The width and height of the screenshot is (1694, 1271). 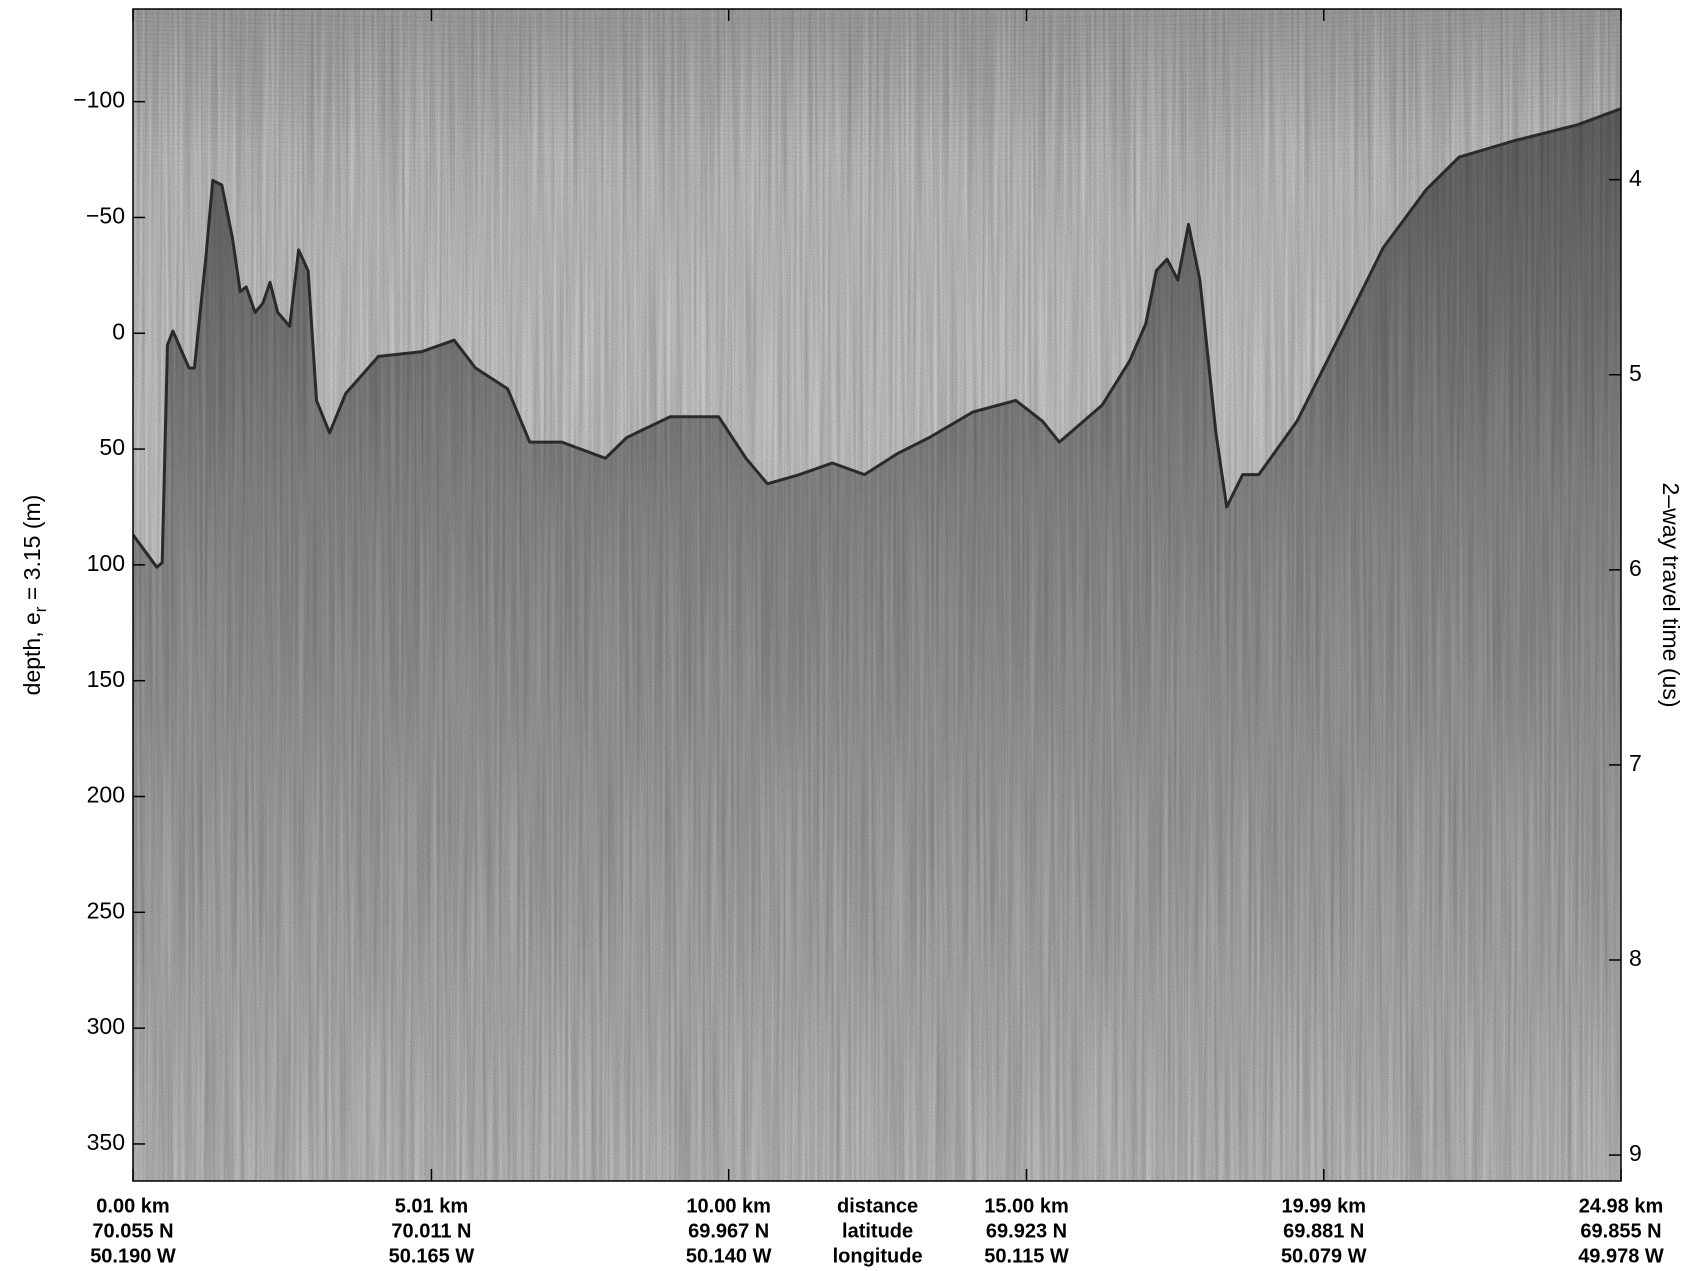 I want to click on y-tick-label: 300, so click(x=106, y=1026).